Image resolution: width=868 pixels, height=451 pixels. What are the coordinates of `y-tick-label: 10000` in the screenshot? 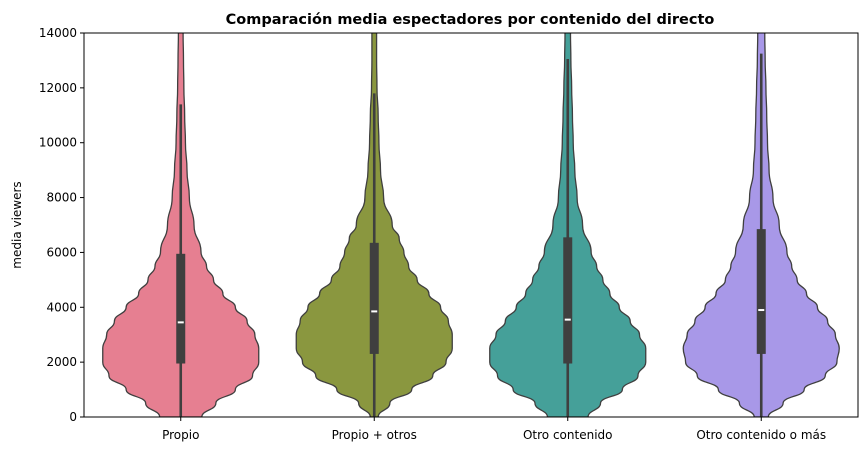 It's located at (58, 143).